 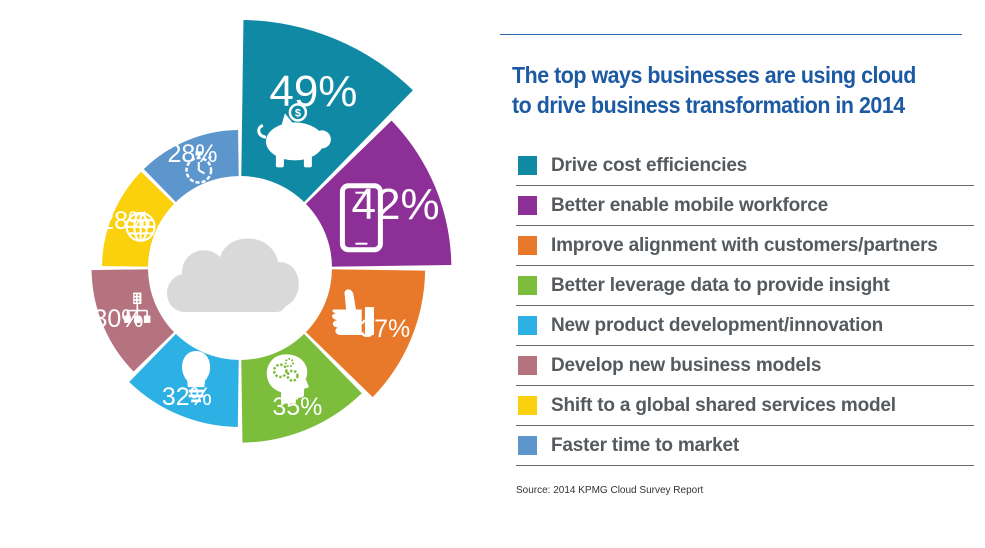 What do you see at coordinates (385, 329) in the screenshot?
I see `slice-value-label: 37%` at bounding box center [385, 329].